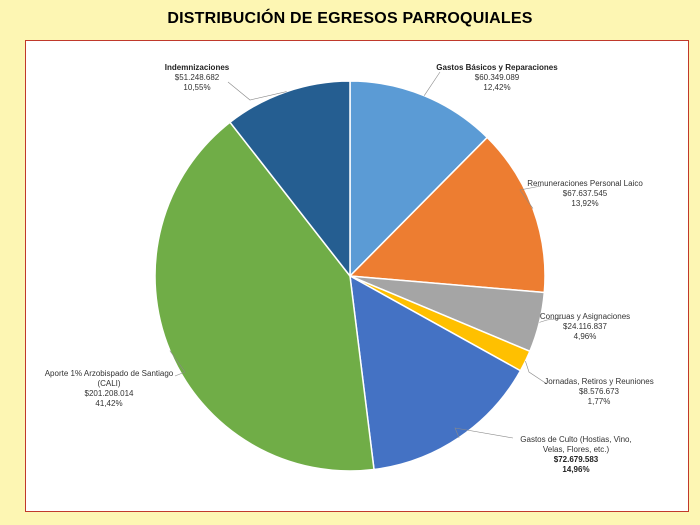  Describe the element at coordinates (108, 383) in the screenshot. I see `slice-label-text: (CALI)` at that location.